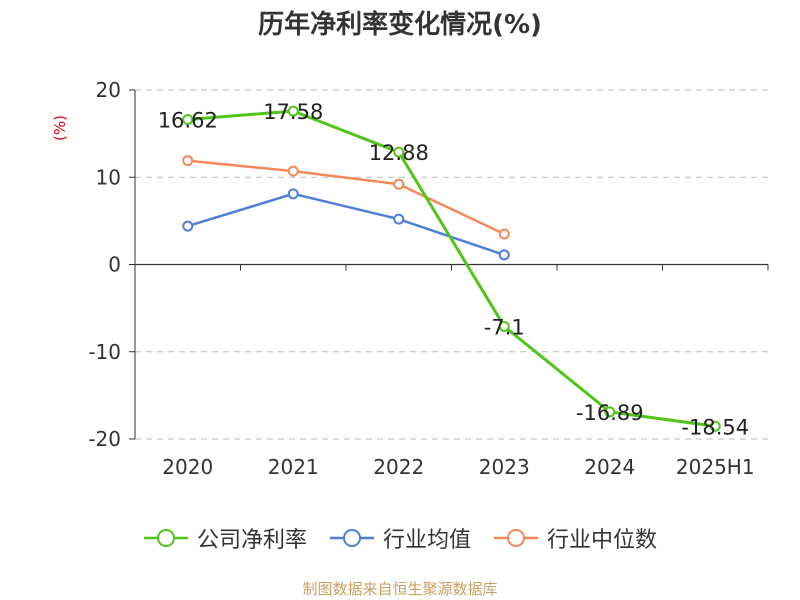 The width and height of the screenshot is (800, 600). I want to click on legend-label: 行业均值, so click(426, 540).